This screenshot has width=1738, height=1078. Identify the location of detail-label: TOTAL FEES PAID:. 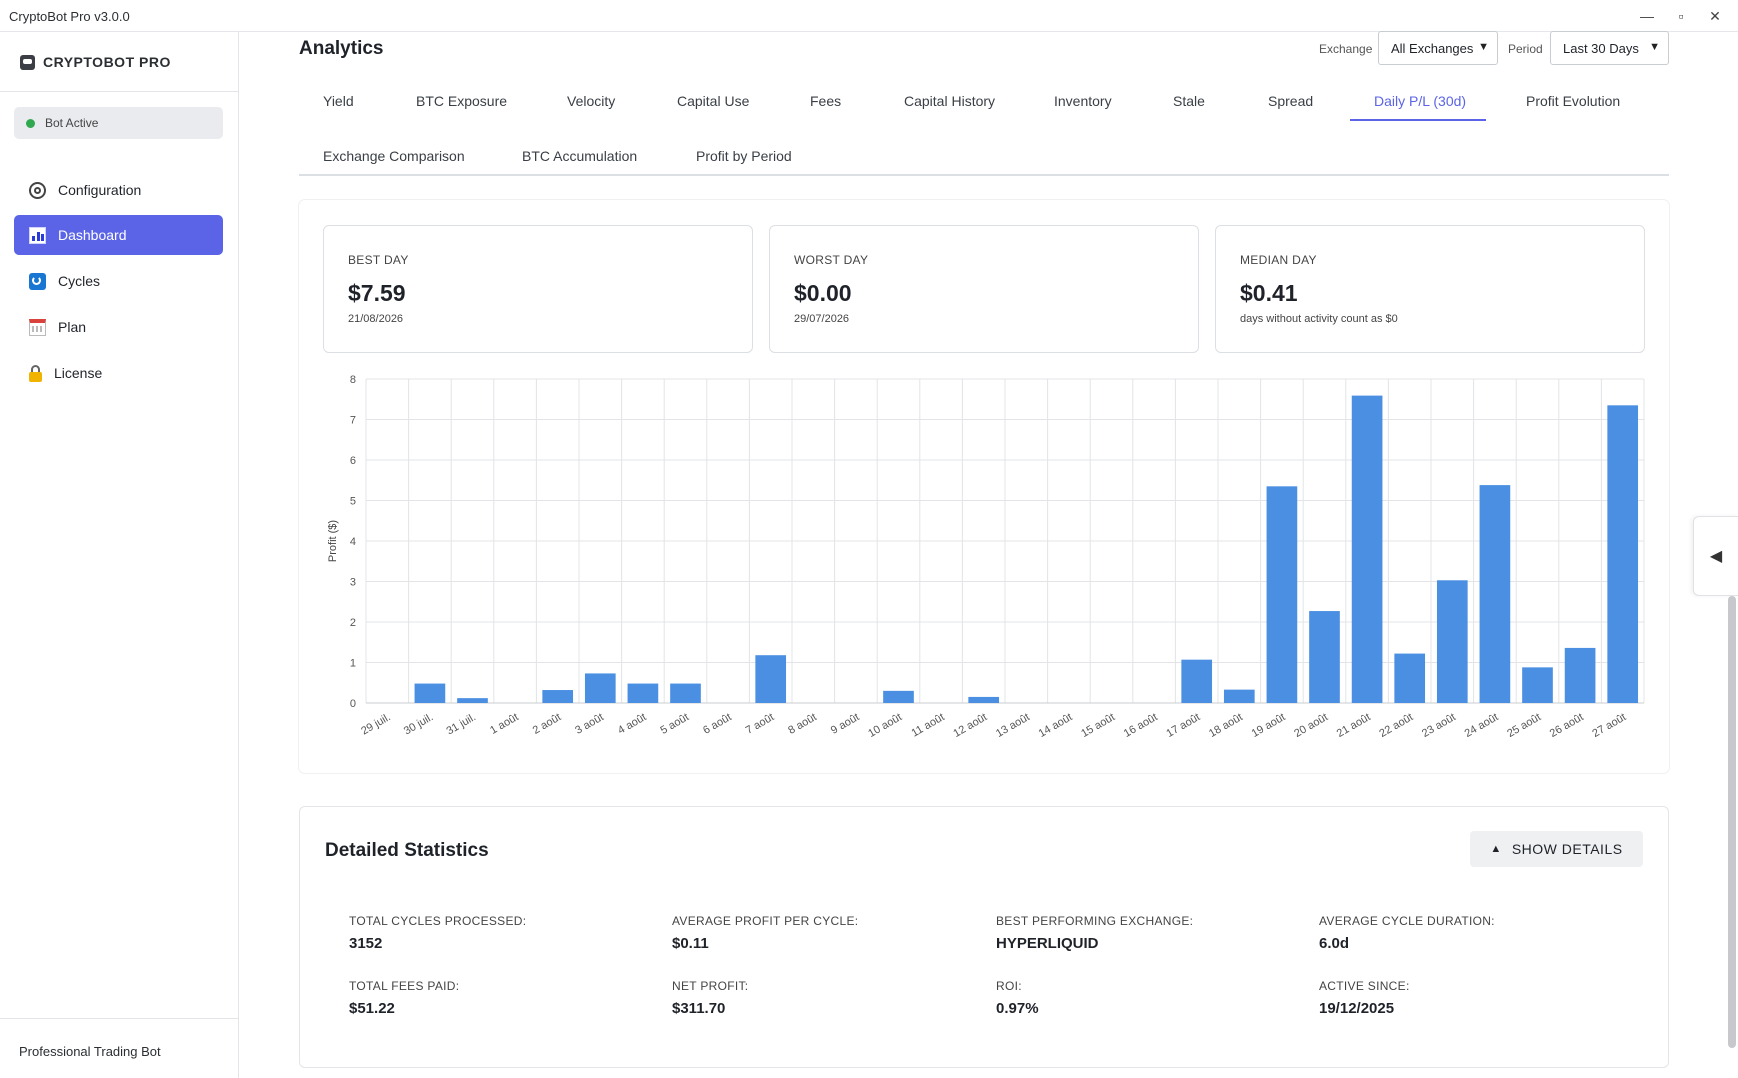
(404, 986).